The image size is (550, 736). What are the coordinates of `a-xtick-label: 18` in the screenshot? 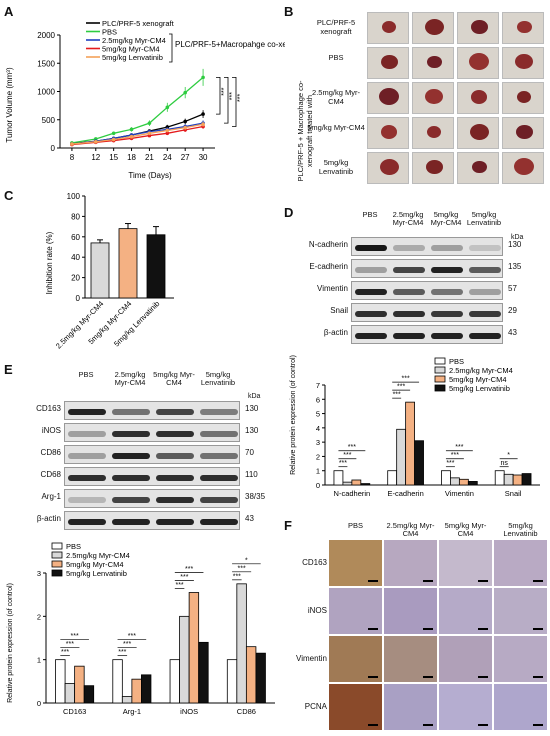 It's located at (131, 157).